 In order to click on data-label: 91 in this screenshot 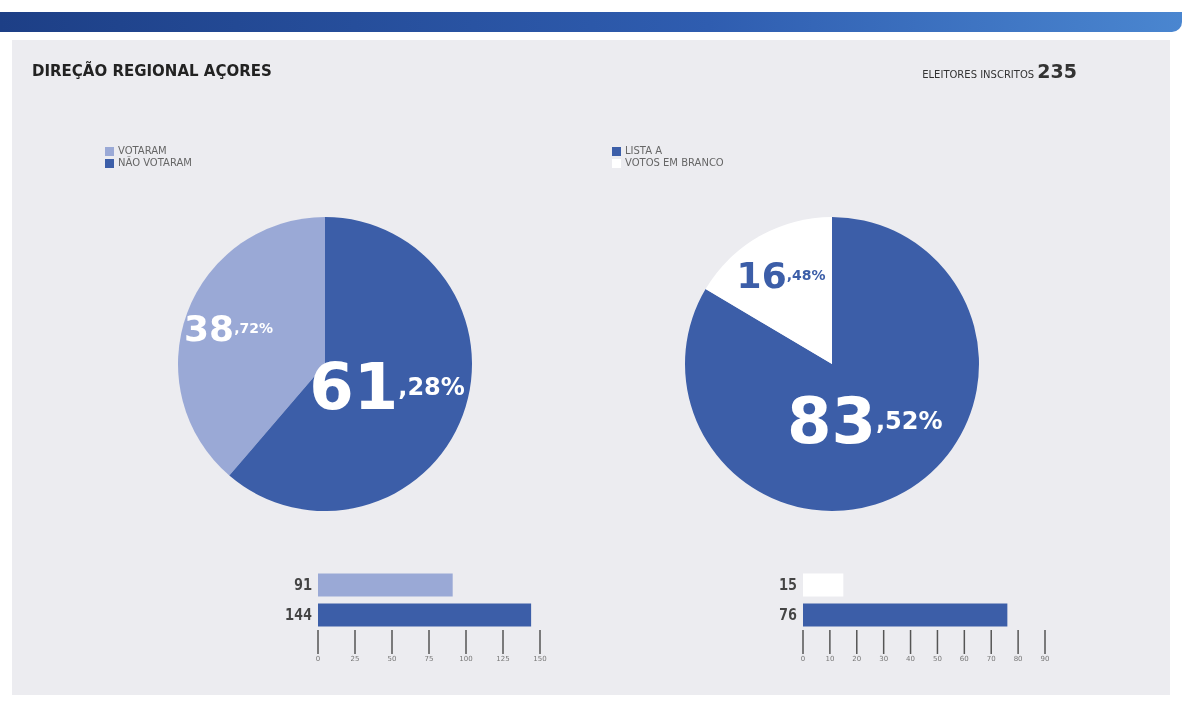, I will do `click(302, 585)`.